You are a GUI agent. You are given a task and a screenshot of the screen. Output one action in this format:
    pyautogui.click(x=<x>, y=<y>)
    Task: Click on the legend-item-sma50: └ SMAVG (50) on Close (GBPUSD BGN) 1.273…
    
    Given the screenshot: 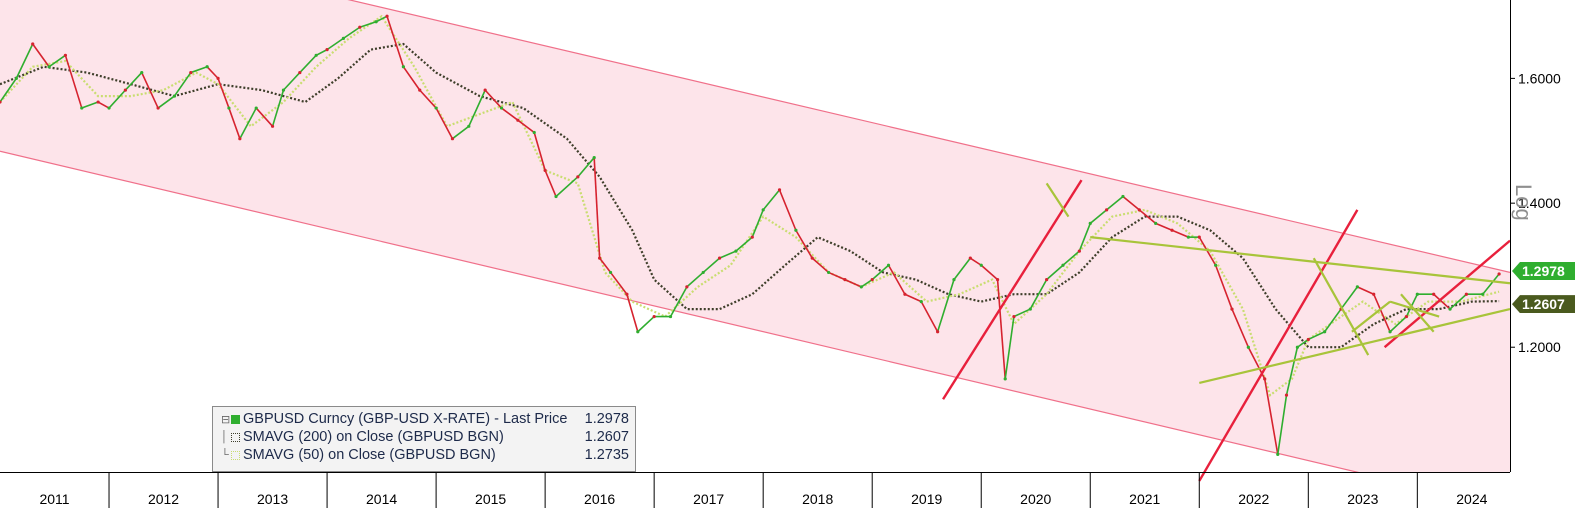 What is the action you would take?
    pyautogui.click(x=425, y=455)
    